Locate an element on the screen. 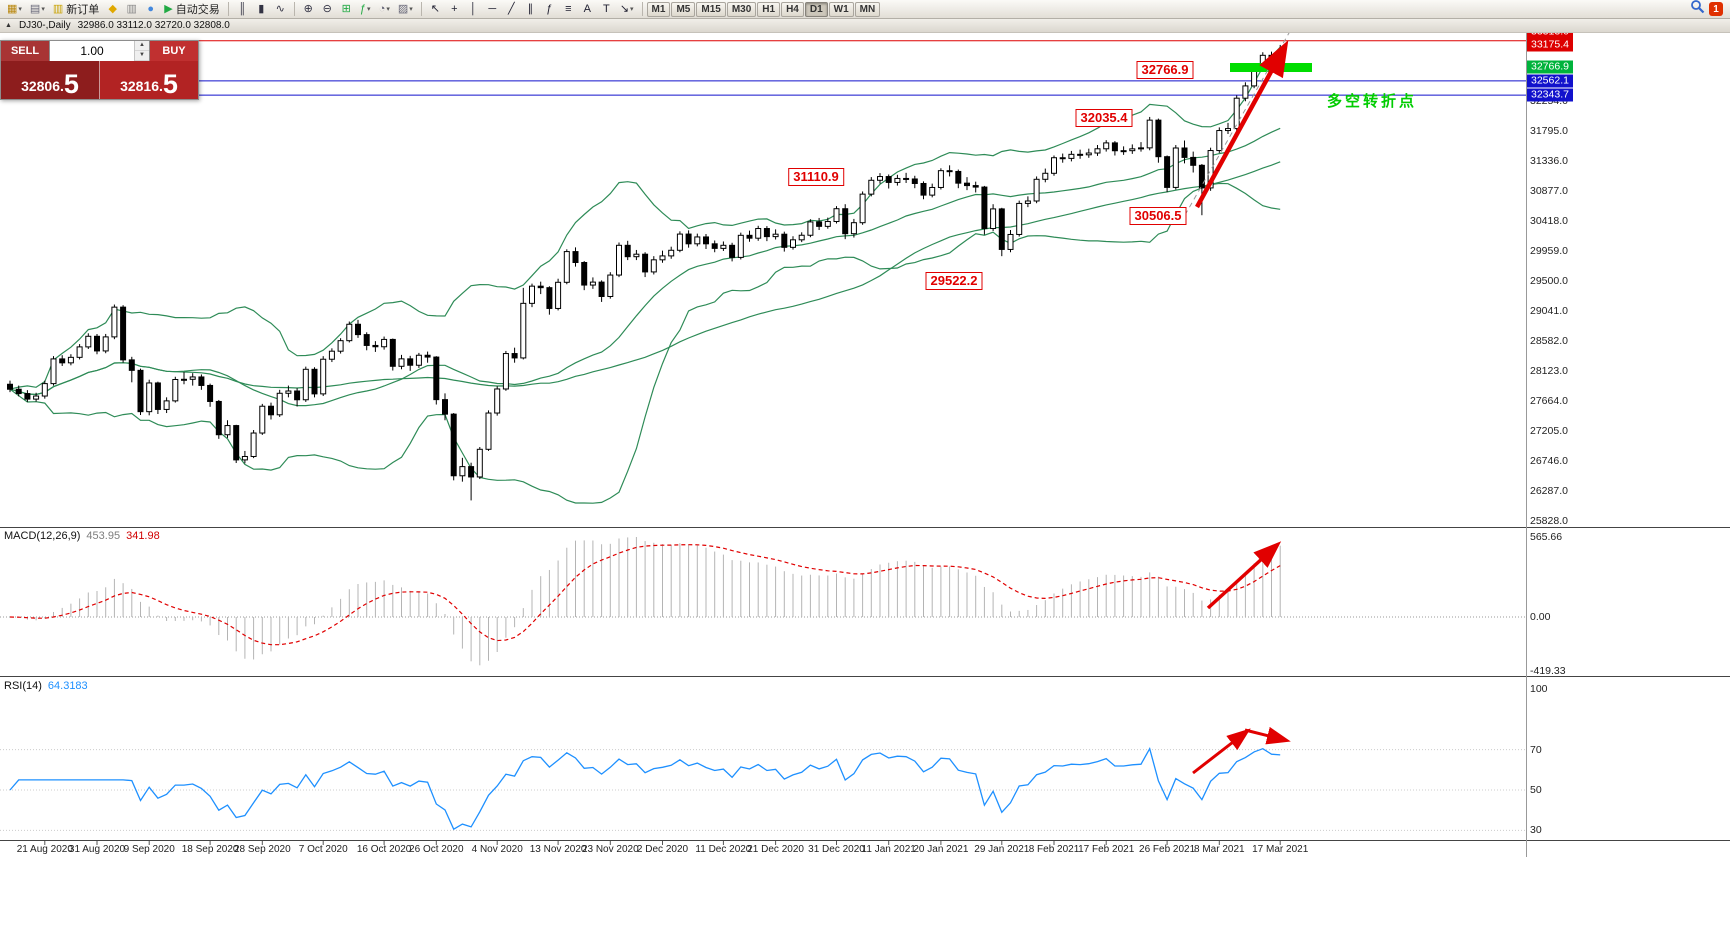 This screenshot has width=1730, height=944. rsi-line is located at coordinates (645, 788).